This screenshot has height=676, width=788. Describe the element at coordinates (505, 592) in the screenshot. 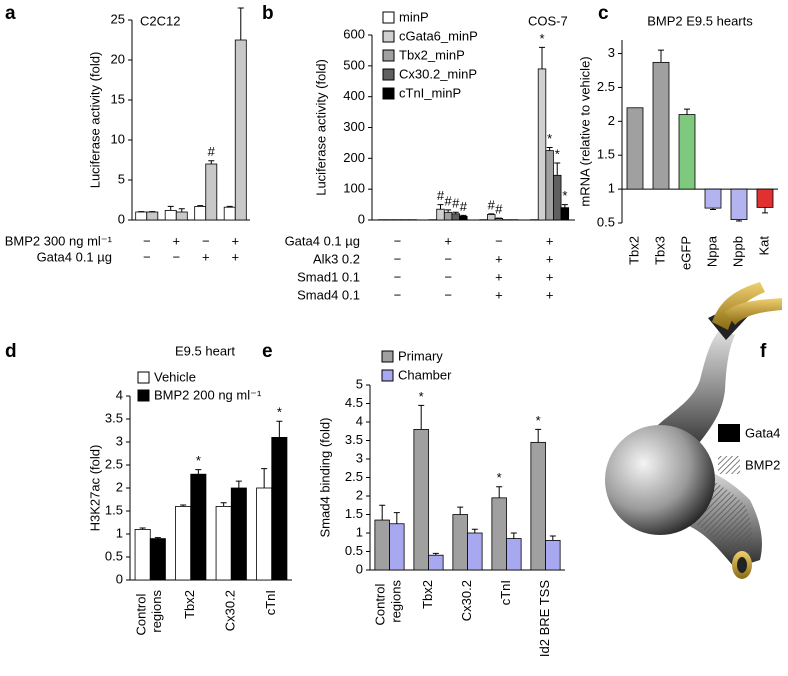

I see `x-tick-label: cTnI` at that location.